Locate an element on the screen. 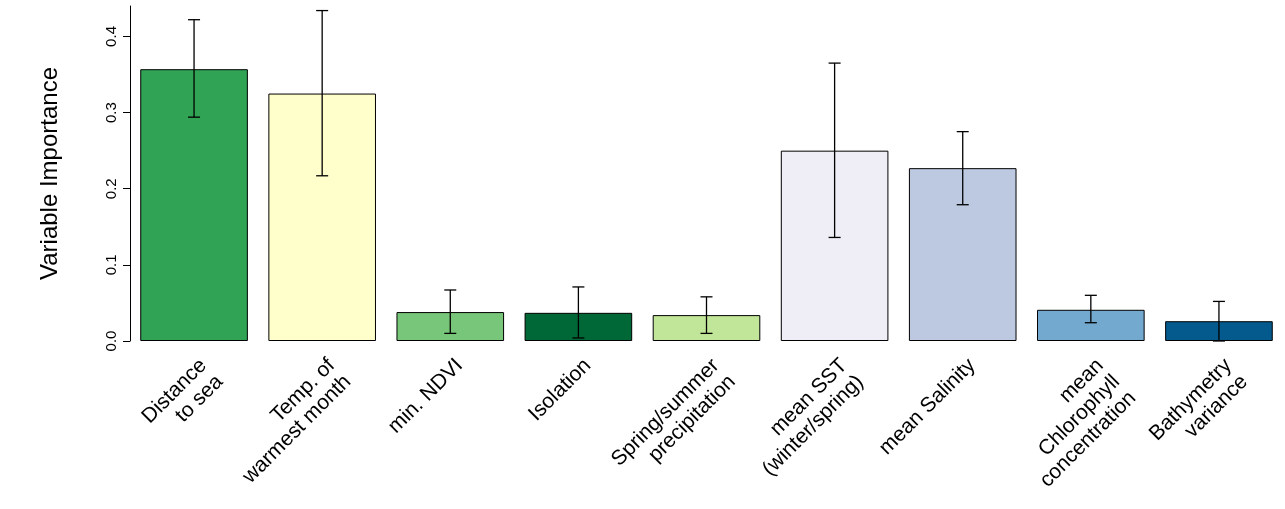 The height and width of the screenshot is (509, 1285). y-tick-label: 0.2 is located at coordinates (110, 189).